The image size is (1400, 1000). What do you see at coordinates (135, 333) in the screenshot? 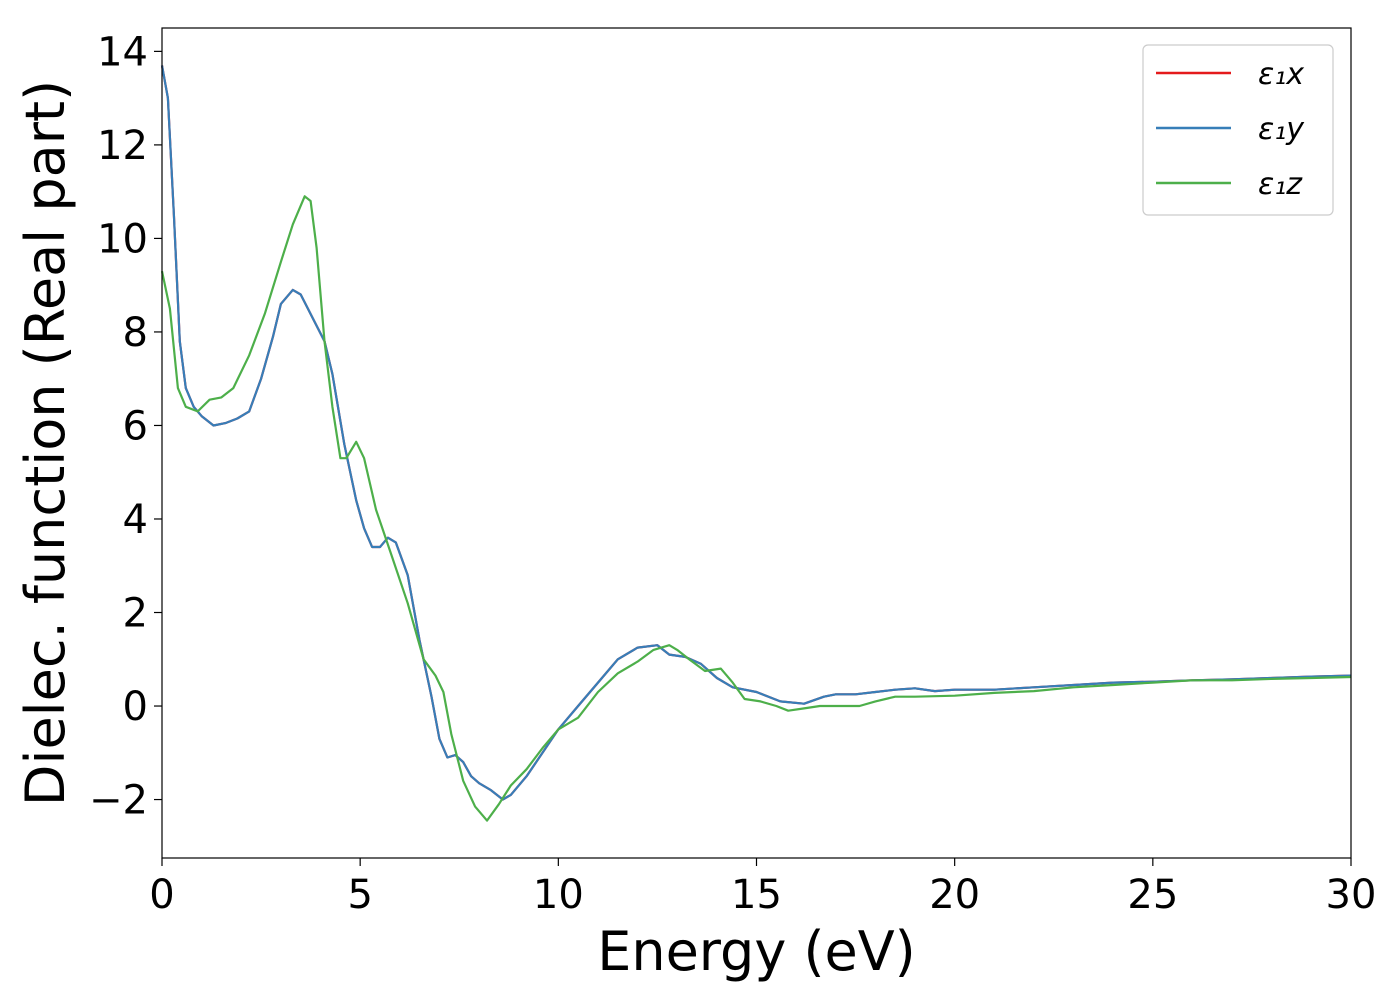
I see `y-tick-label: 8` at bounding box center [135, 333].